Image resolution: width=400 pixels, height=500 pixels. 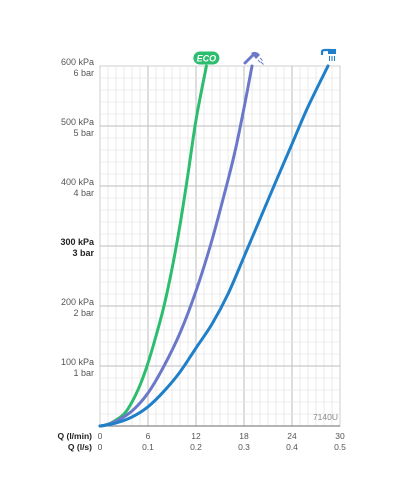 What do you see at coordinates (244, 436) in the screenshot?
I see `x-tick-label-lmin: 18` at bounding box center [244, 436].